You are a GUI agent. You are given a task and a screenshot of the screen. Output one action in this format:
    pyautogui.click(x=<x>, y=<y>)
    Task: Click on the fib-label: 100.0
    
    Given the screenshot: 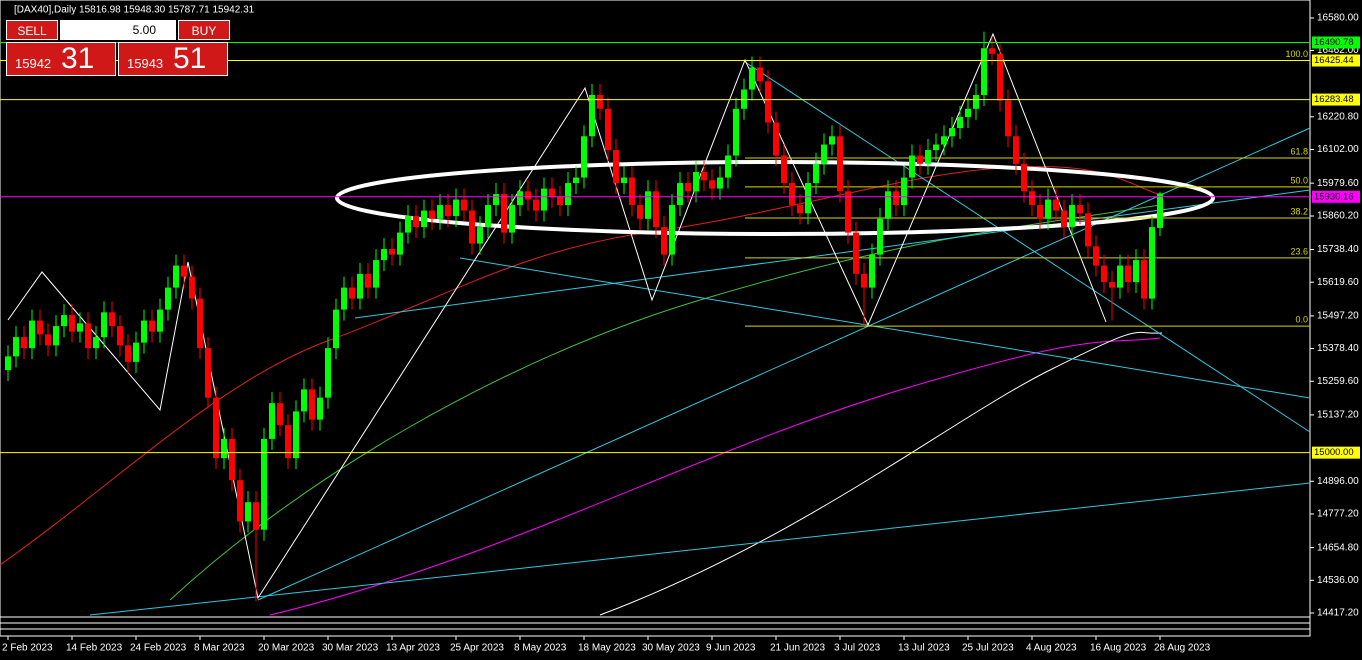 What is the action you would take?
    pyautogui.click(x=1296, y=54)
    